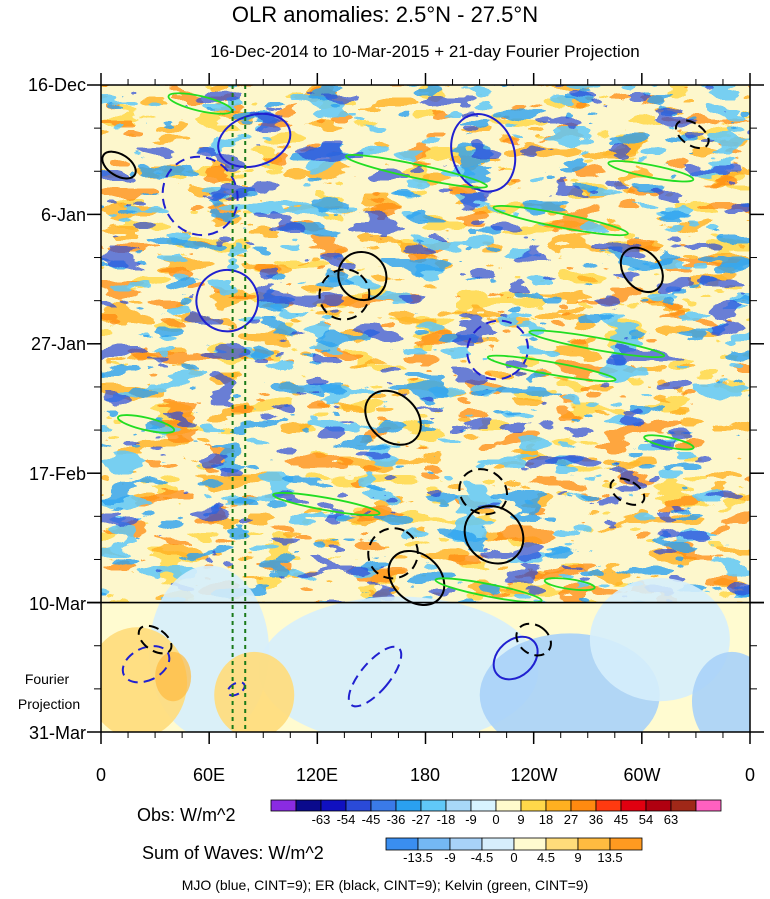 This screenshot has width=770, height=899. What do you see at coordinates (533, 775) in the screenshot?
I see `x-tick-label: 120W` at bounding box center [533, 775].